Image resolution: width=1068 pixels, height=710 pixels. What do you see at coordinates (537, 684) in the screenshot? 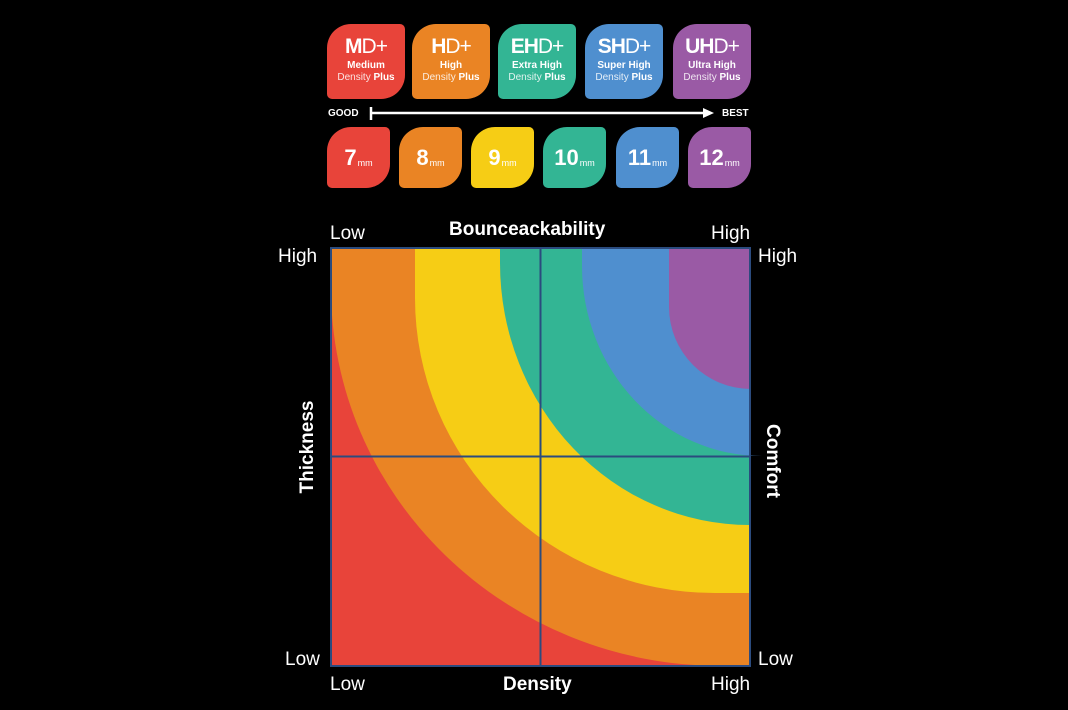
I see `bottom-axis-title: Density` at bounding box center [537, 684].